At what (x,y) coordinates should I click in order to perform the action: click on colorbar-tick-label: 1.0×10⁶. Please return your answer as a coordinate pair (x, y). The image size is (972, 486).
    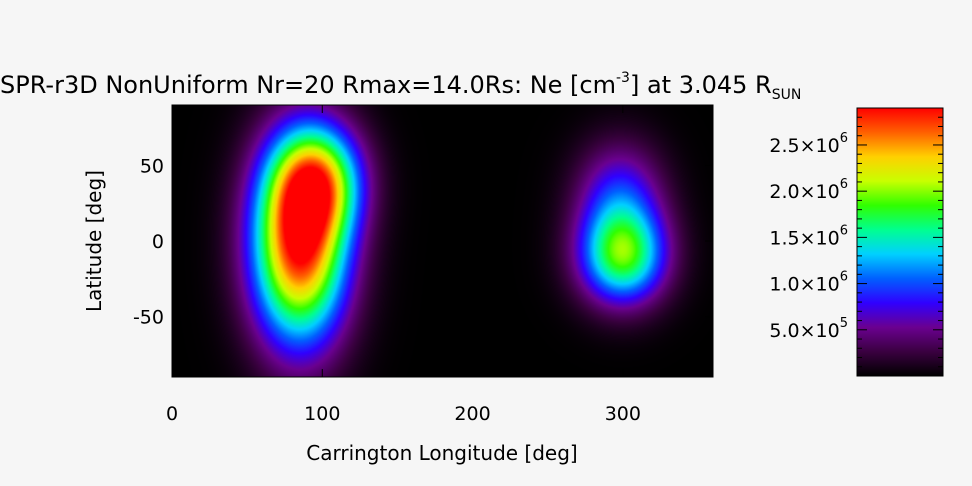
    Looking at the image, I should click on (808, 283).